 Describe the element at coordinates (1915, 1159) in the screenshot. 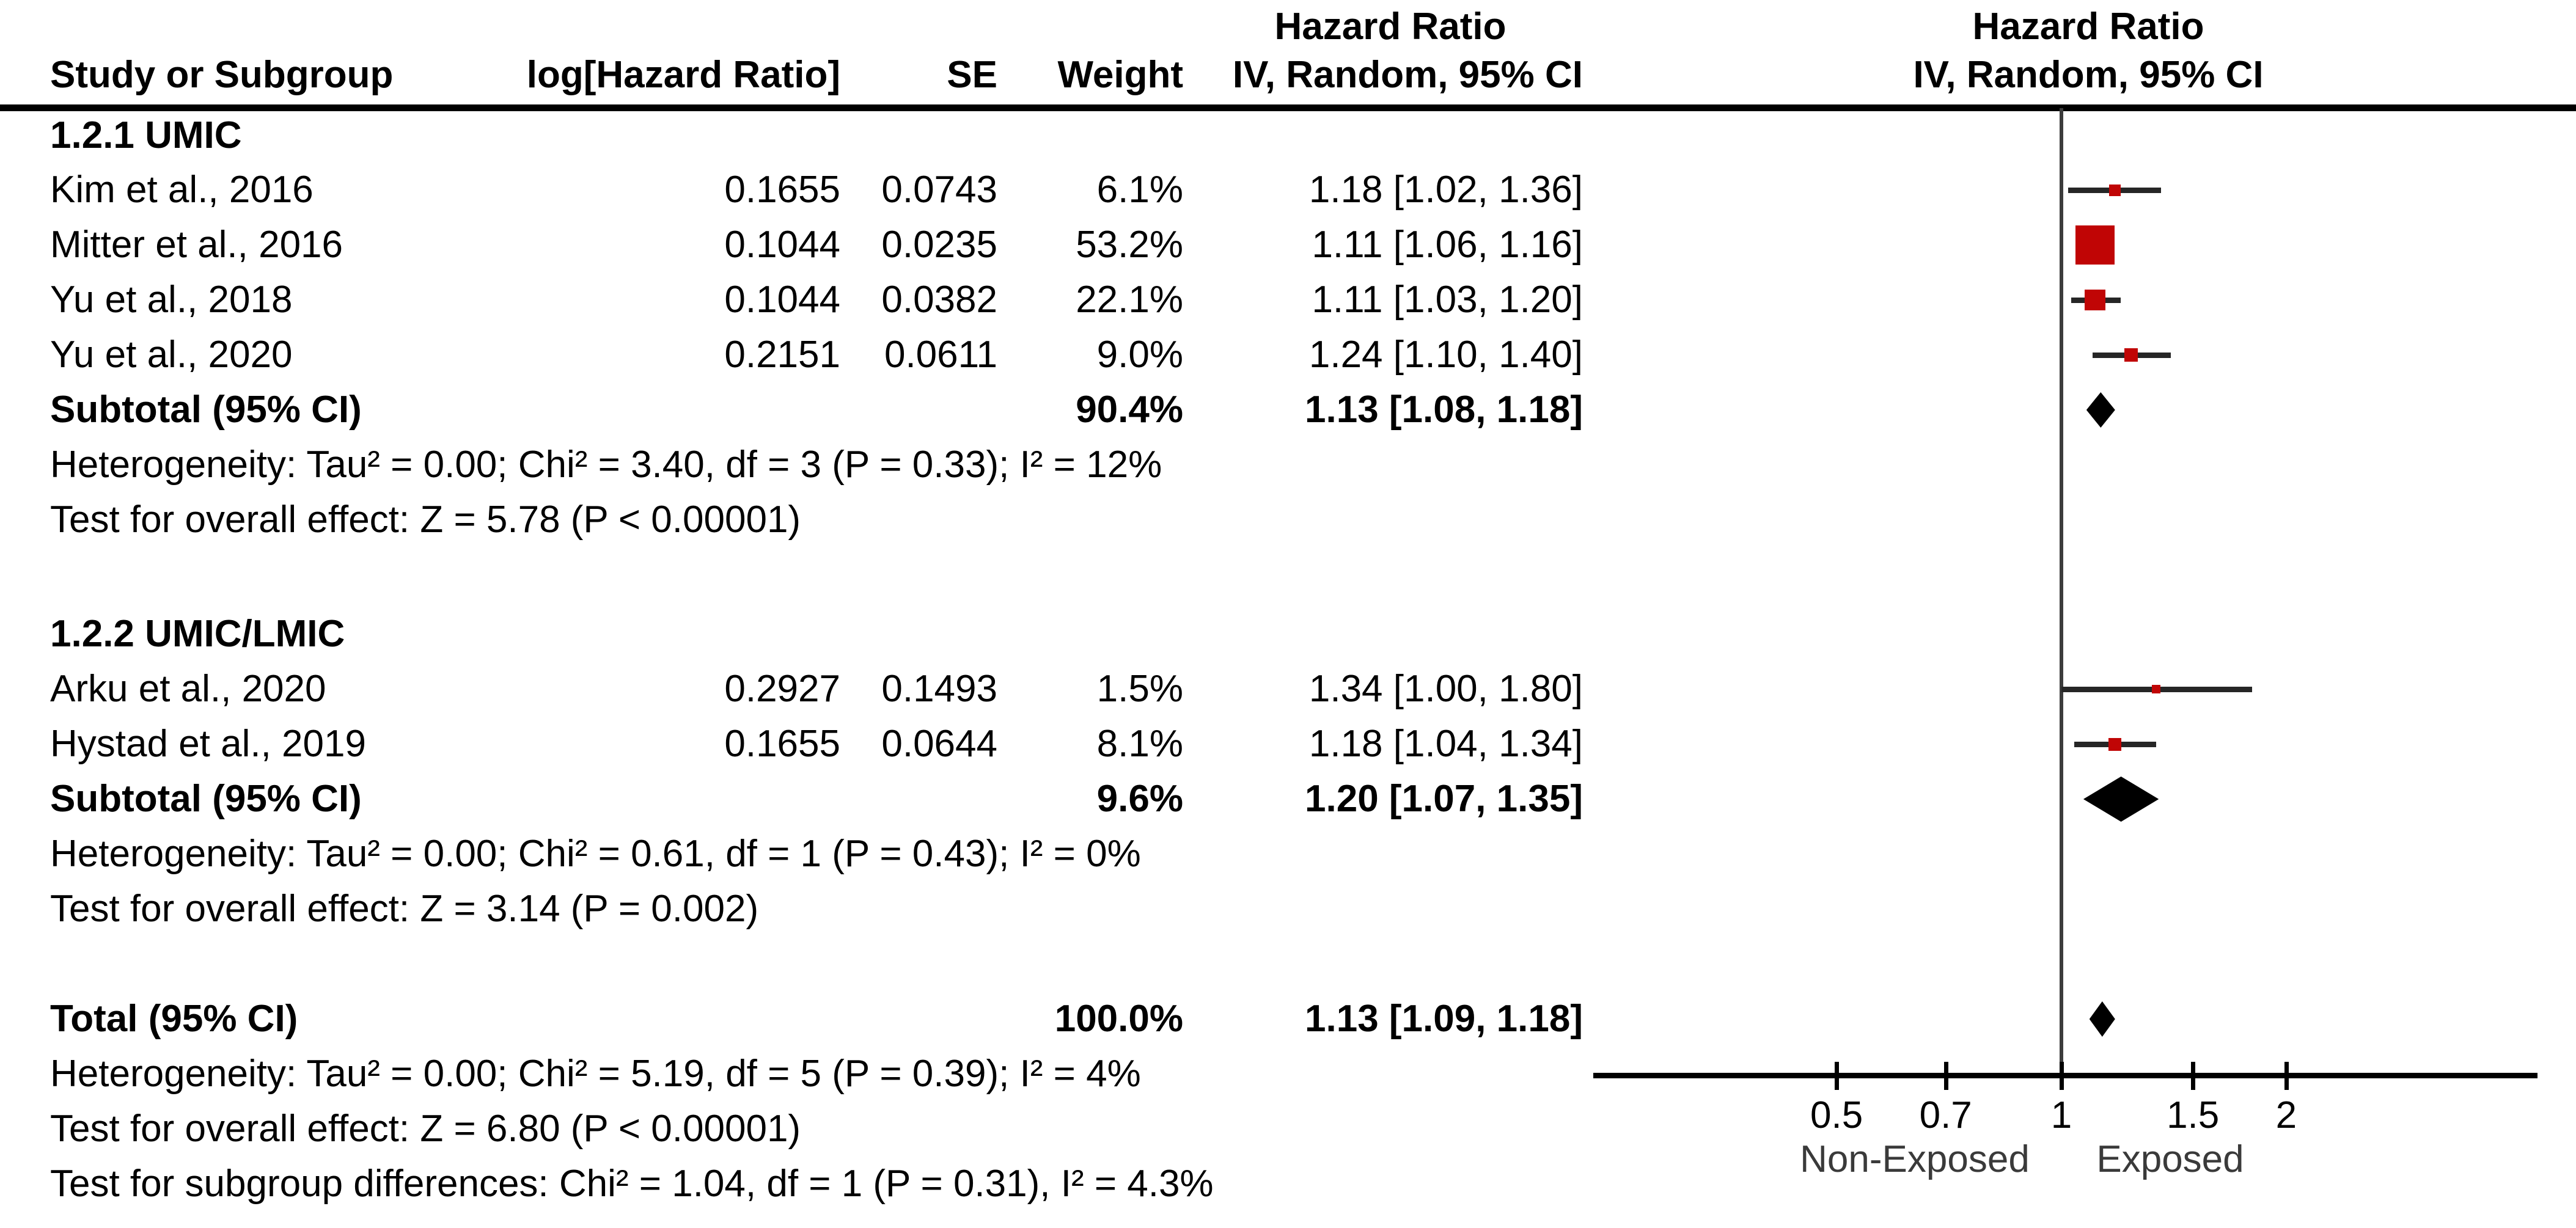

I see `axis-label-non-exposed: Non-Exposed` at that location.